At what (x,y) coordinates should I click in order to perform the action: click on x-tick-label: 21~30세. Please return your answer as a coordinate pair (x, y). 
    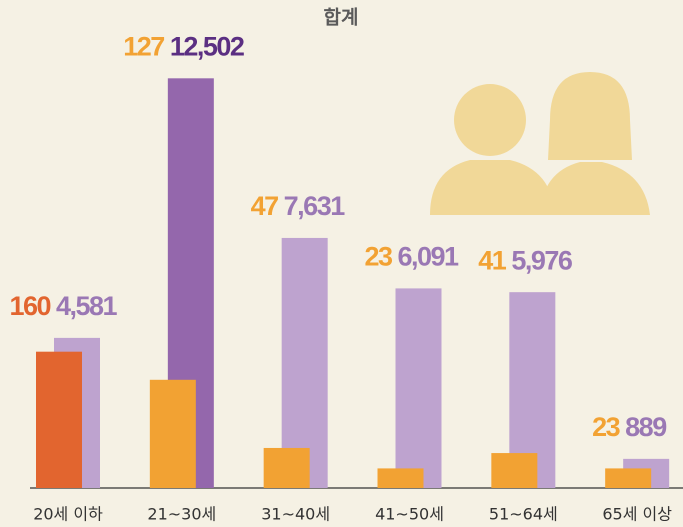
    Looking at the image, I should click on (181, 514).